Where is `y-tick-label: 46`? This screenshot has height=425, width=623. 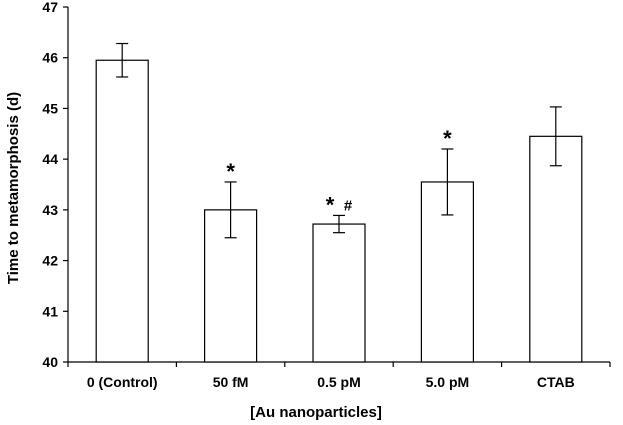 y-tick-label: 46 is located at coordinates (50, 58).